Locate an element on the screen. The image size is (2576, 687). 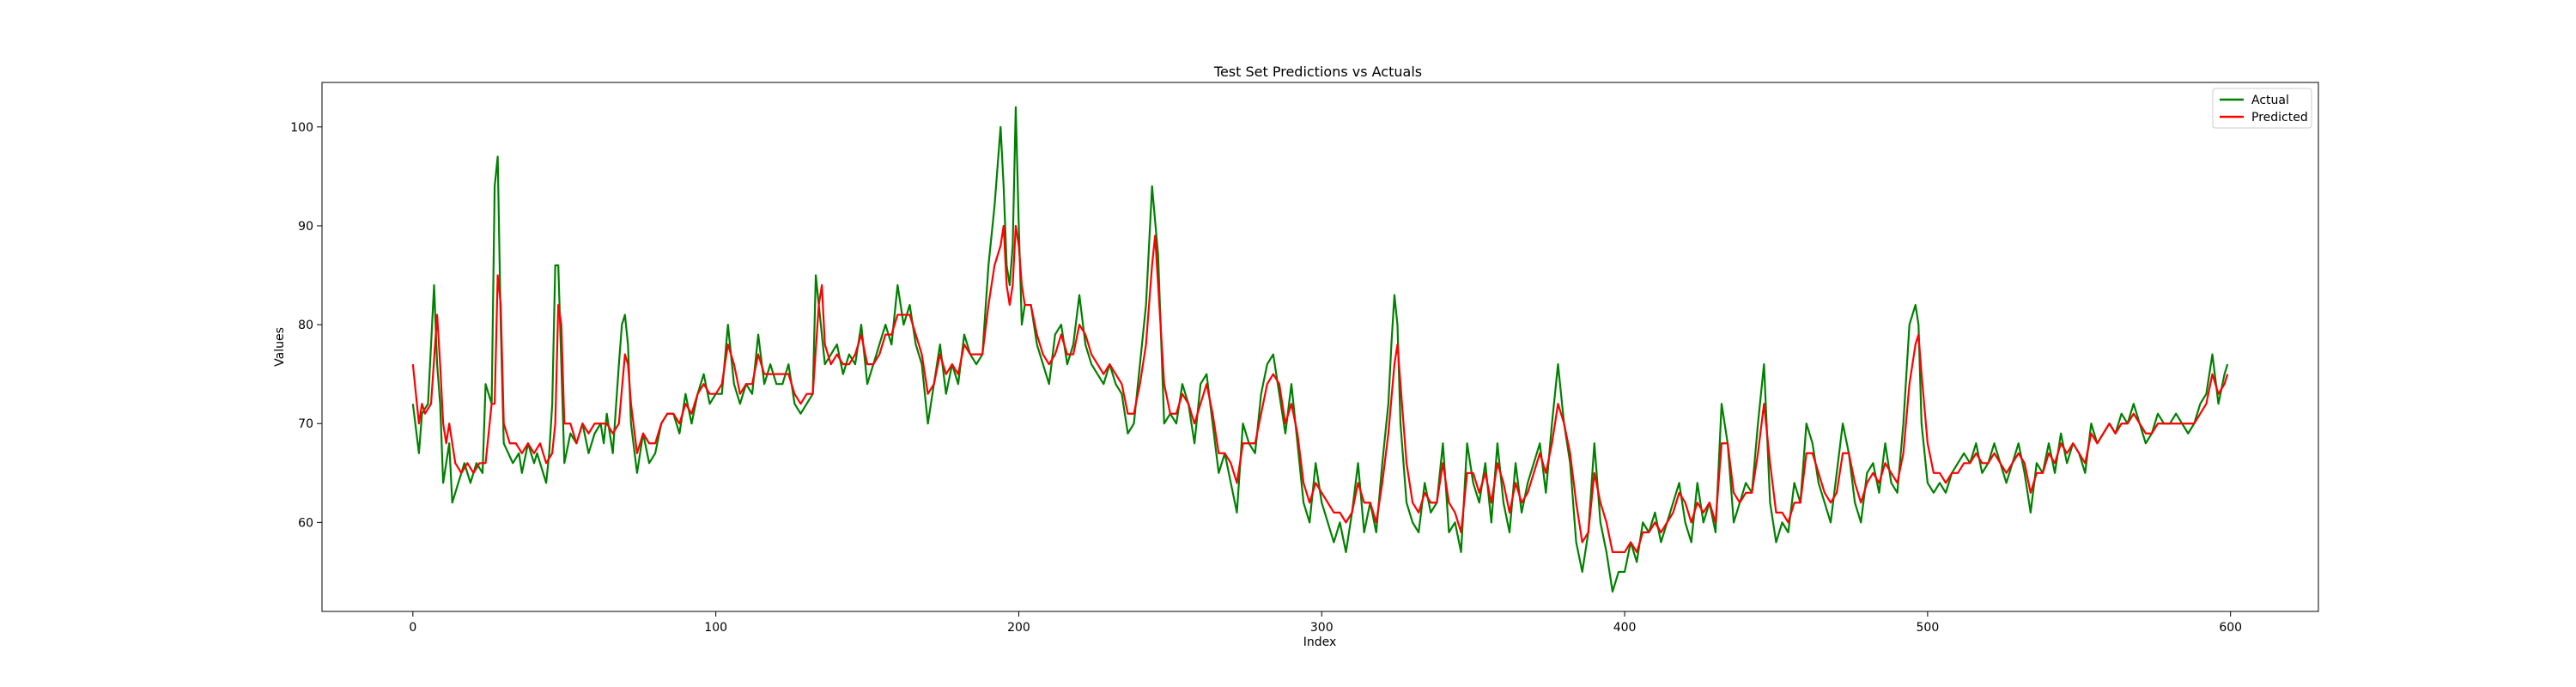
legend-label-predicted: Predicted is located at coordinates (2280, 118).